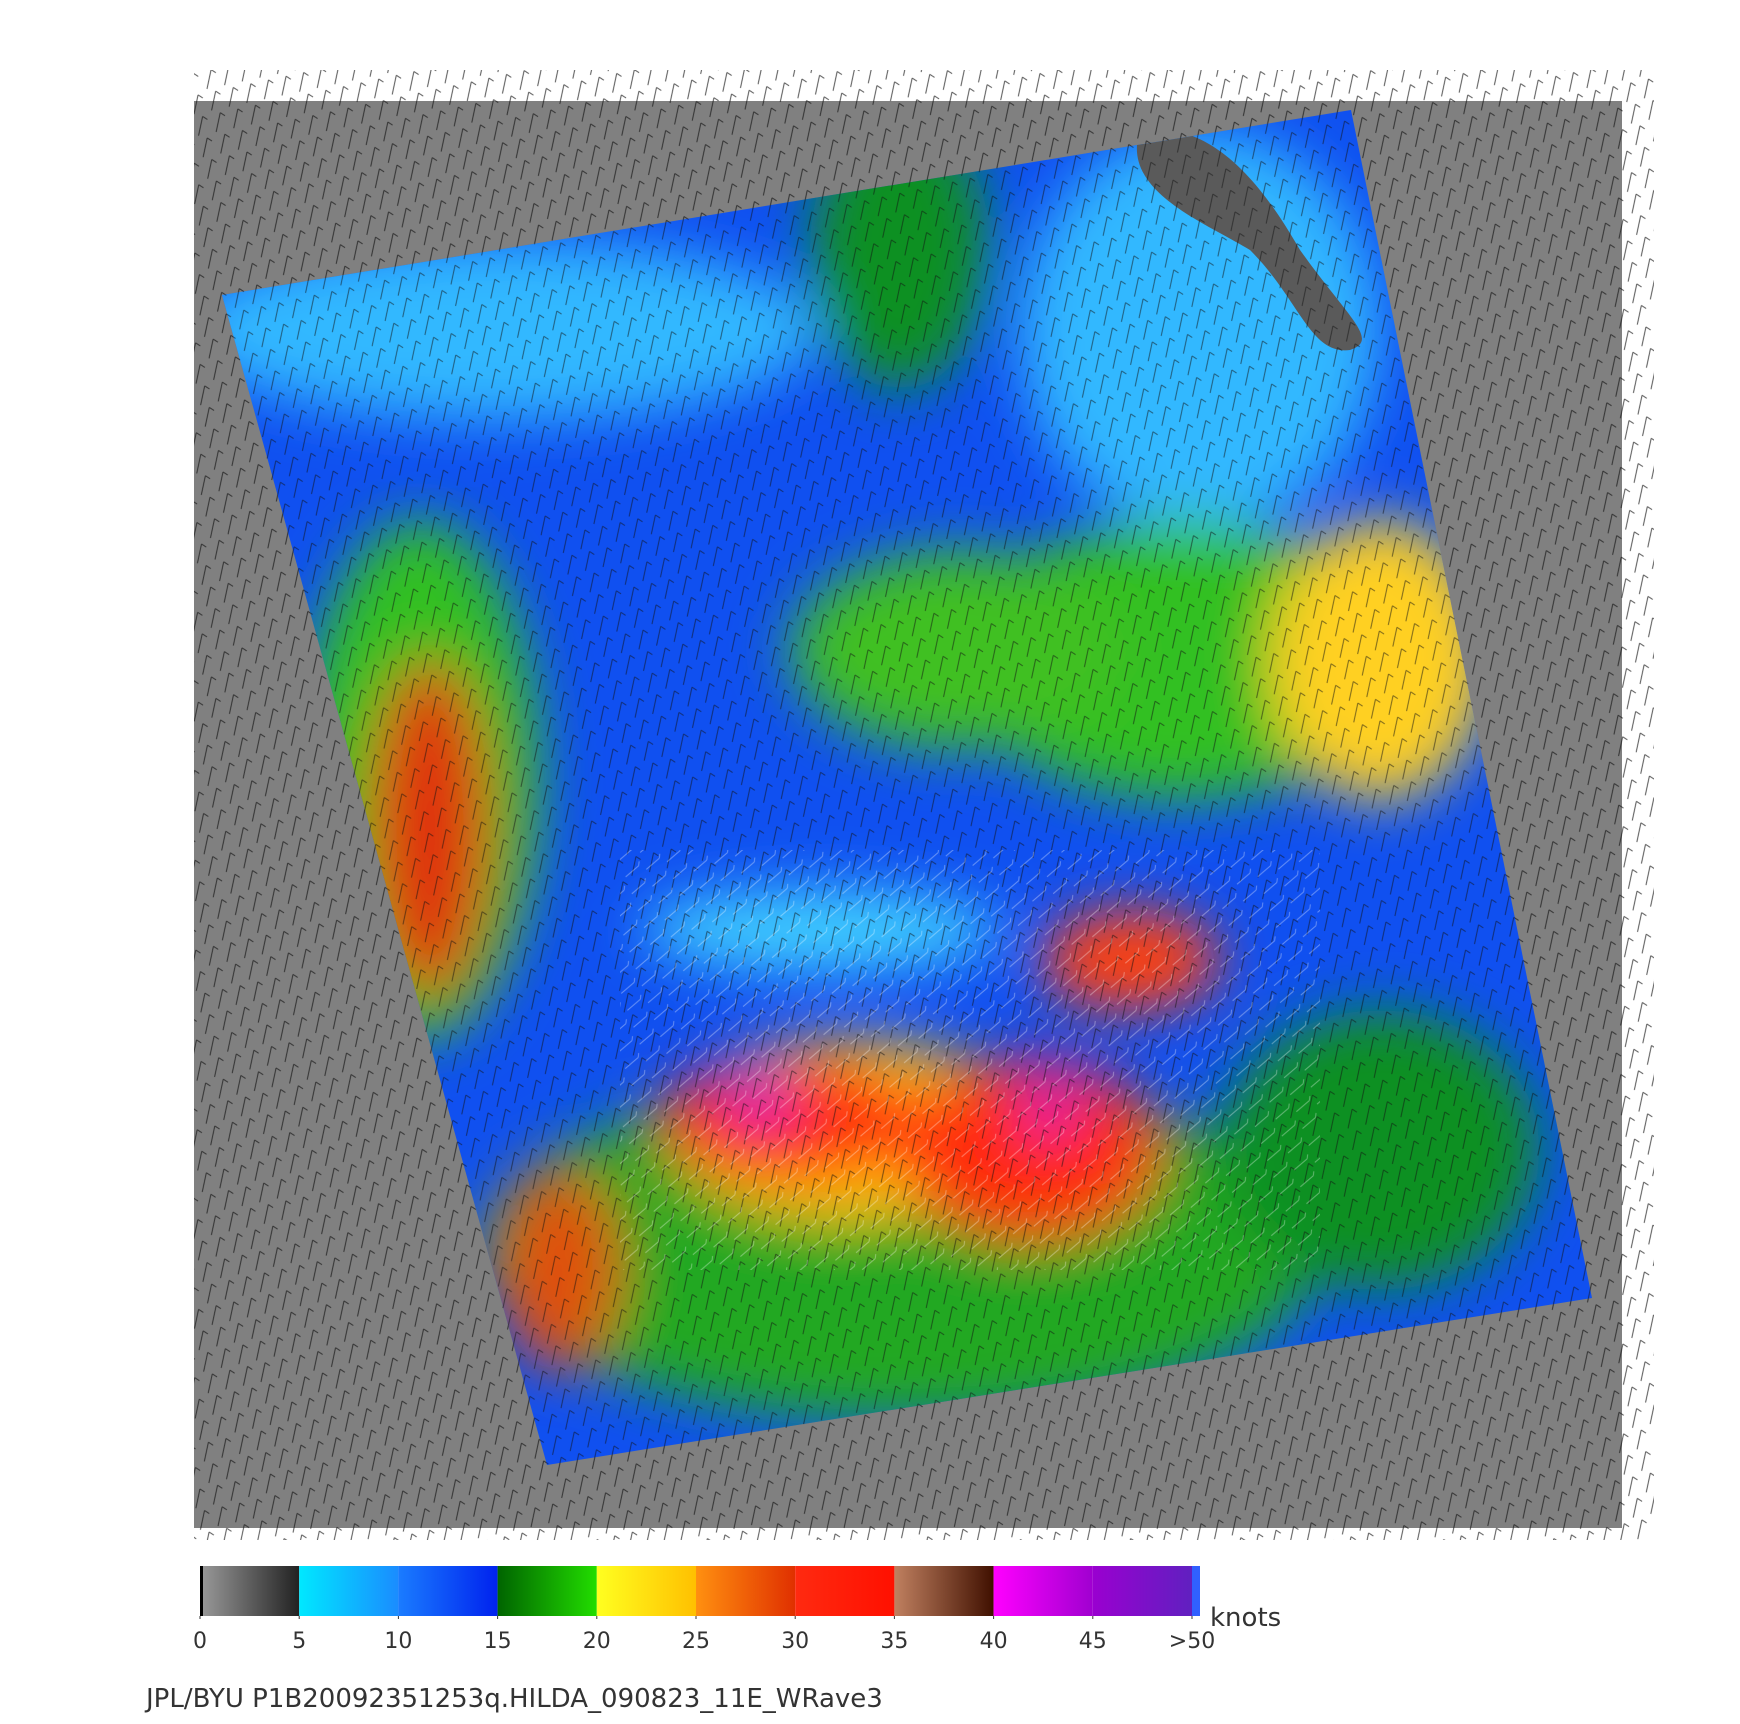 The width and height of the screenshot is (1740, 1724). What do you see at coordinates (498, 1641) in the screenshot?
I see `colorbar-tick-label: 15` at bounding box center [498, 1641].